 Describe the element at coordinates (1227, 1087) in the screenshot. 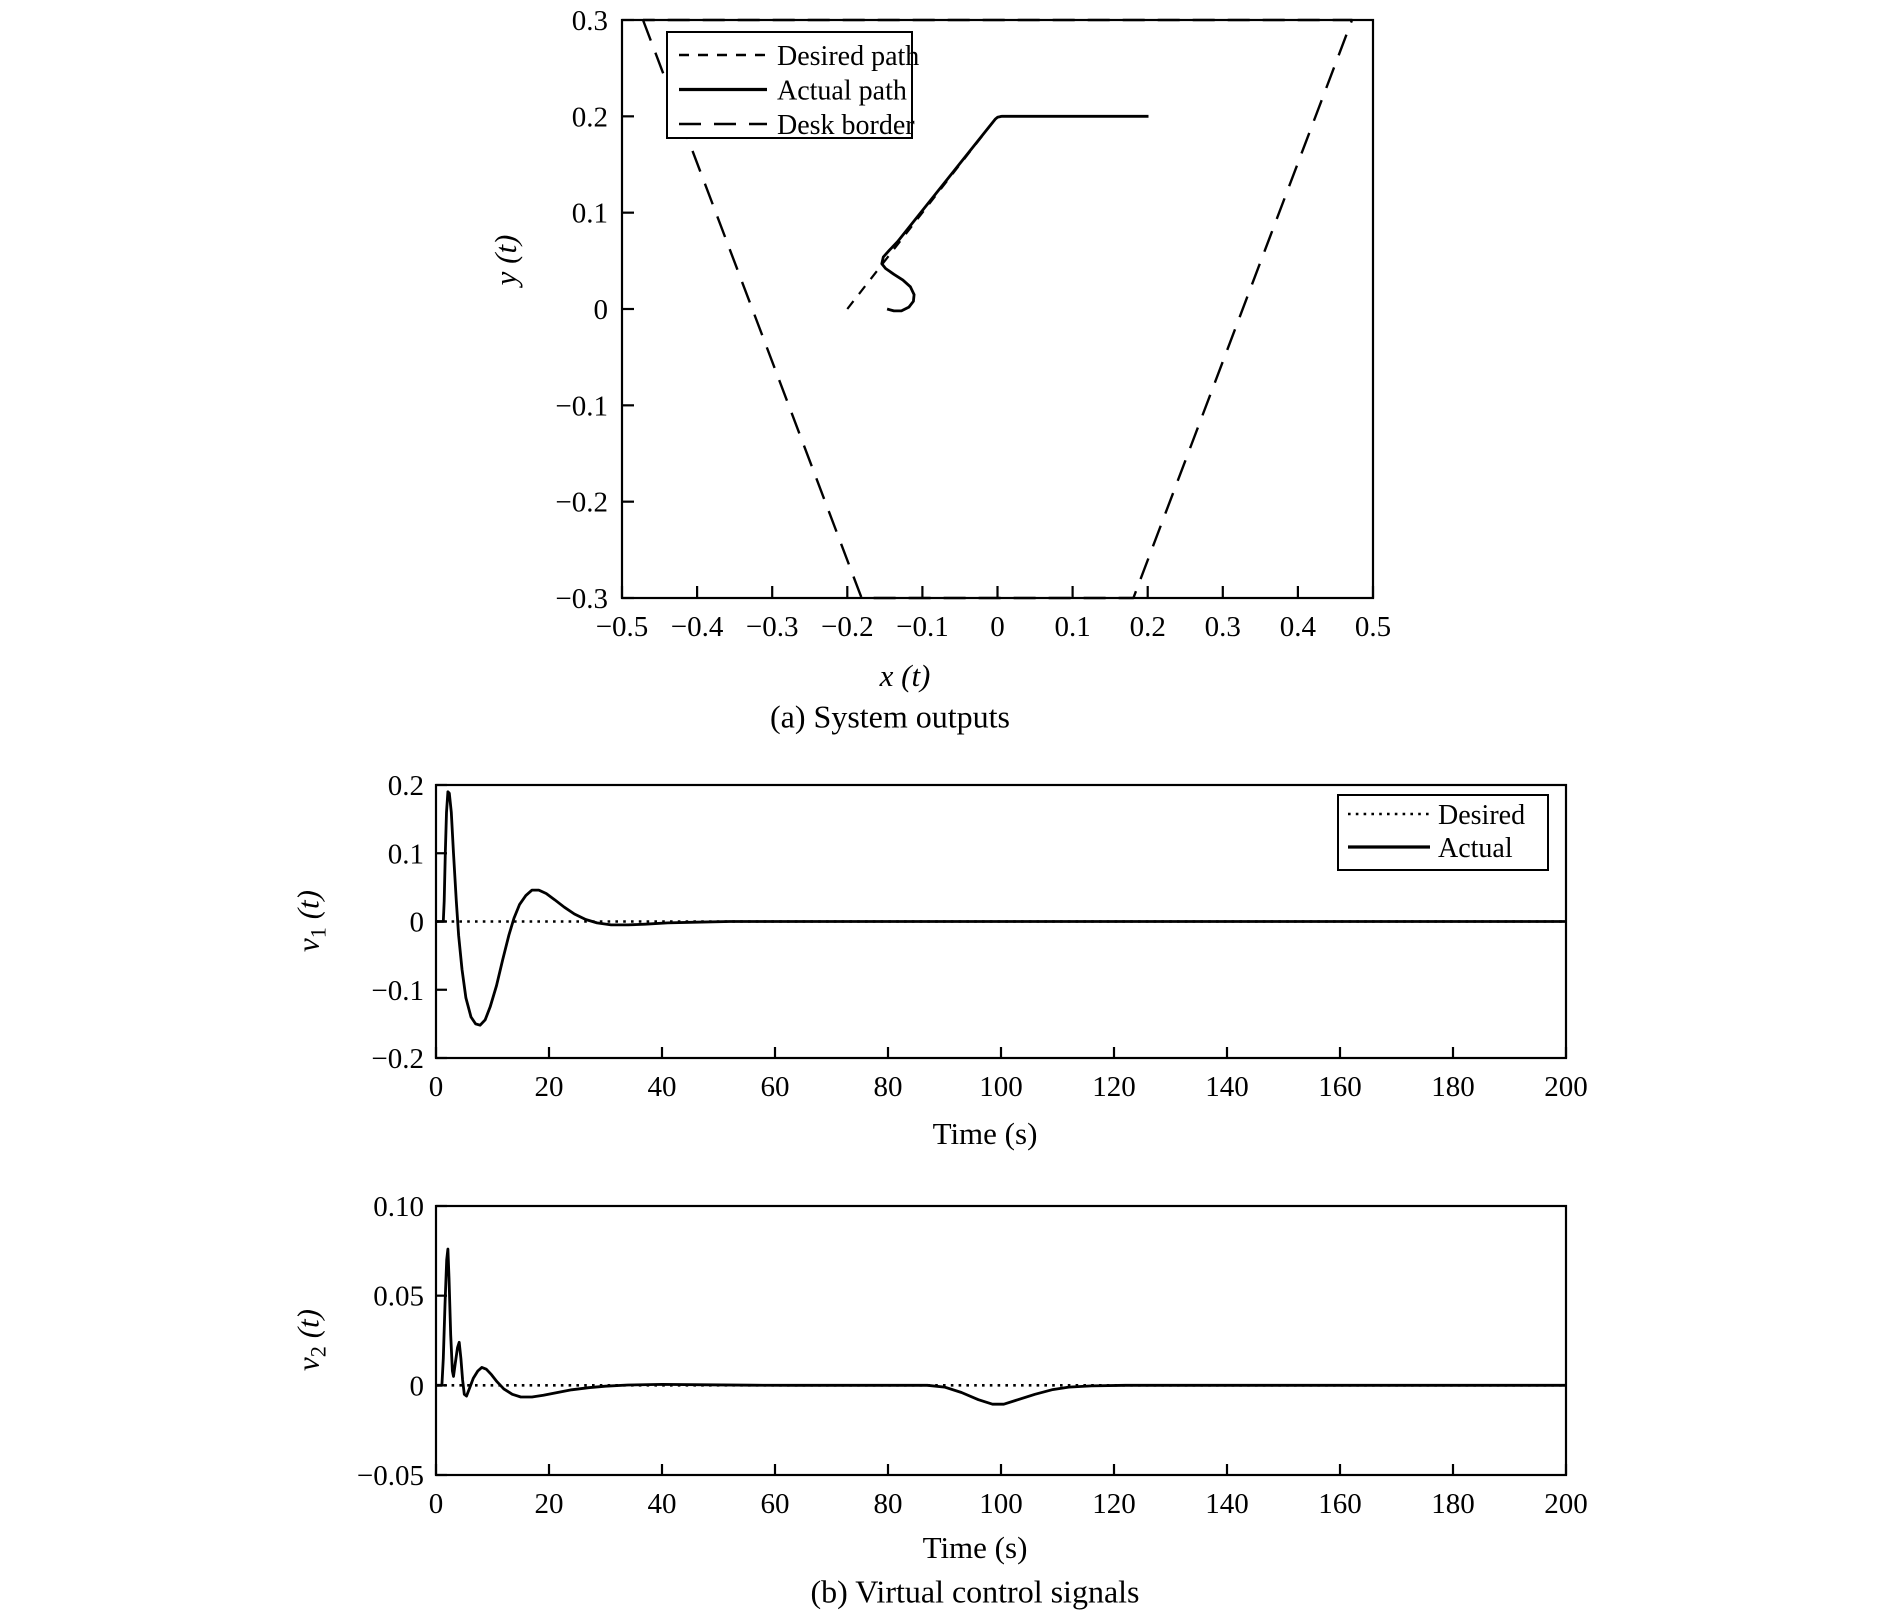

I see `plot-v1-x-tick-label: 140` at that location.